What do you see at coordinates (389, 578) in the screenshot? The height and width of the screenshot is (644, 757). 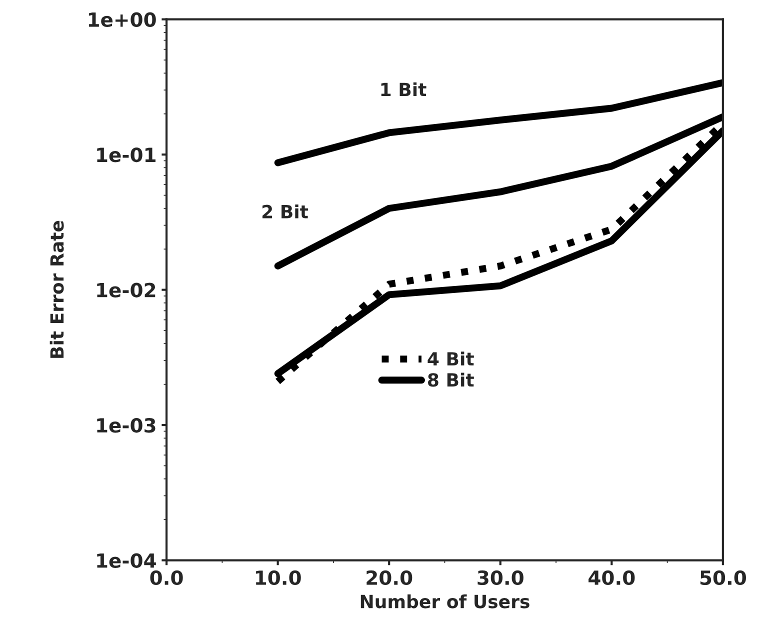 I see `x-tick-label: 20.0` at bounding box center [389, 578].